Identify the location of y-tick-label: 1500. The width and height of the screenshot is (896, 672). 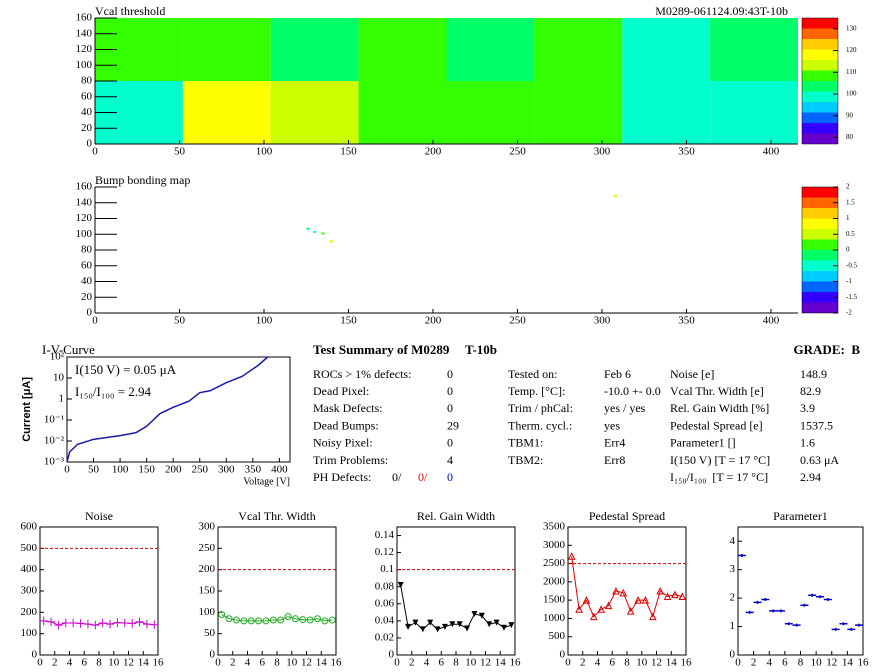
(554, 600).